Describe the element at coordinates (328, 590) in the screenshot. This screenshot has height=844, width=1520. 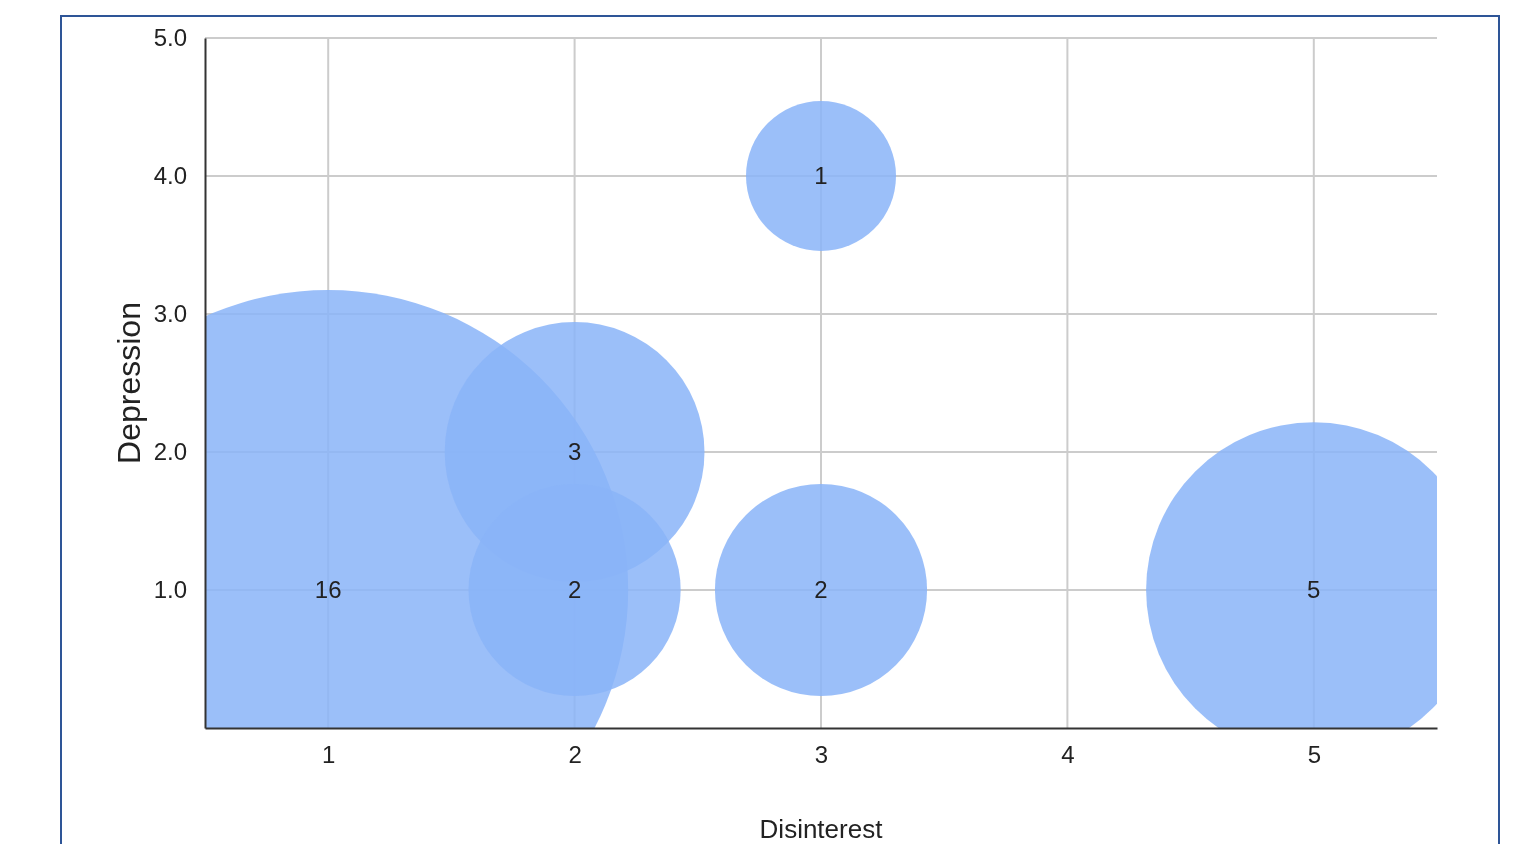
I see `data-label: 16` at that location.